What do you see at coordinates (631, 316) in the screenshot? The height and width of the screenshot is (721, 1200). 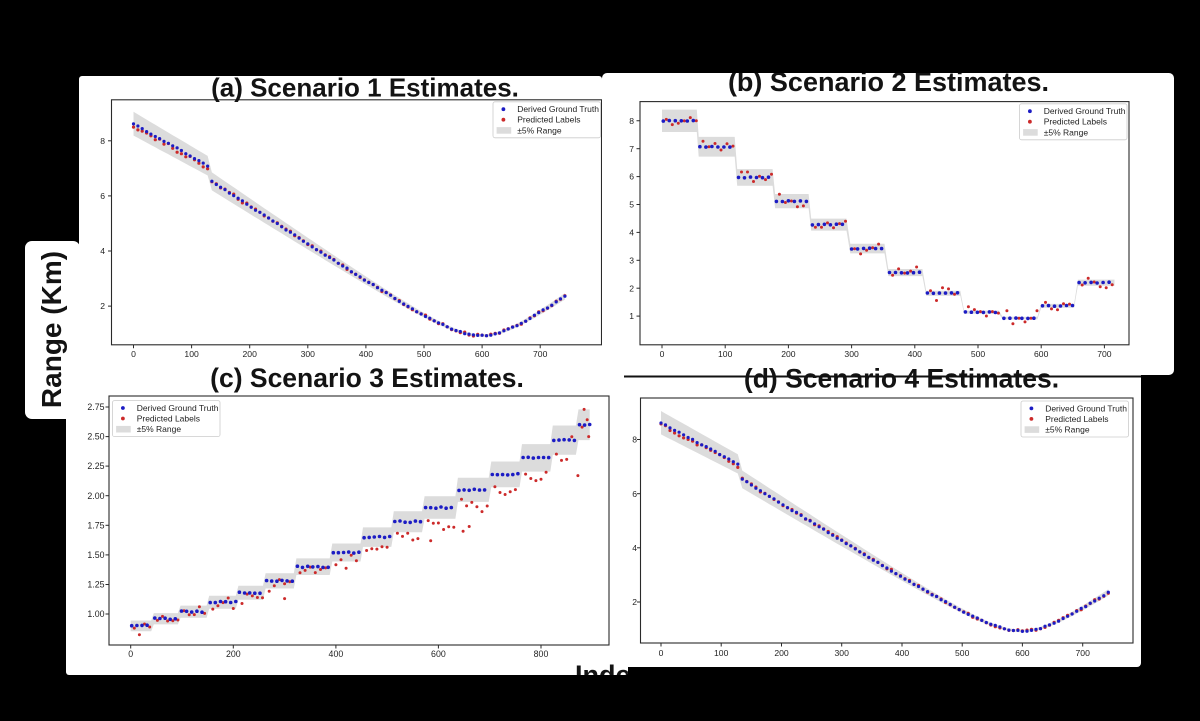 I see `svg-text: 1` at bounding box center [631, 316].